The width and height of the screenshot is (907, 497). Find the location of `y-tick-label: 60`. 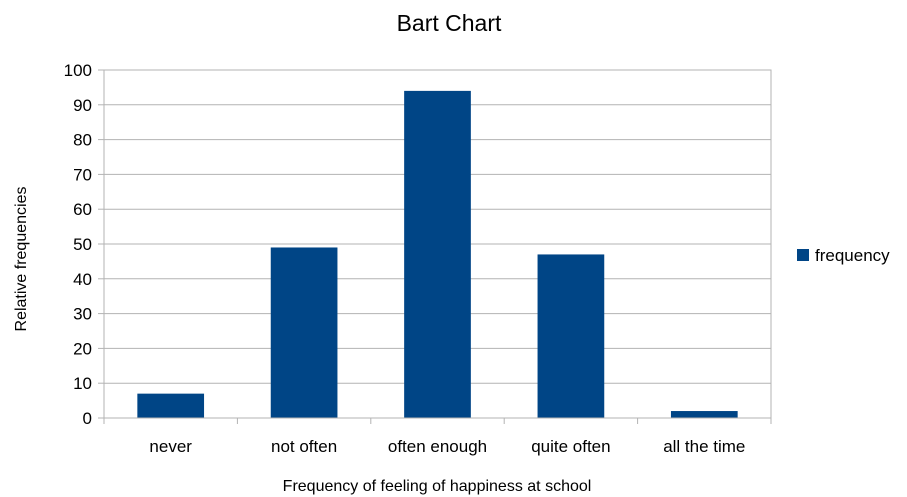

y-tick-label: 60 is located at coordinates (82, 209).